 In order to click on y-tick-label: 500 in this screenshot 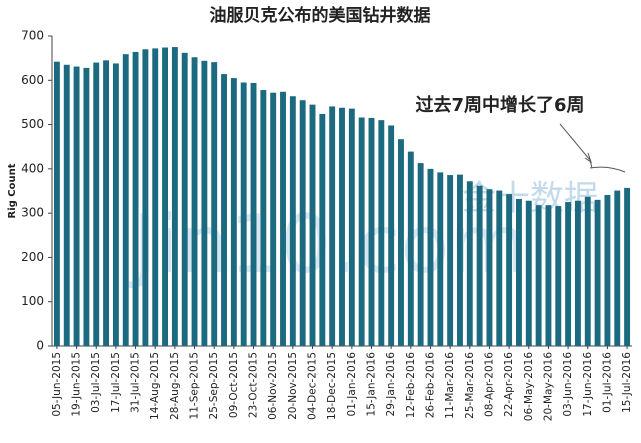, I will do `click(32, 124)`.